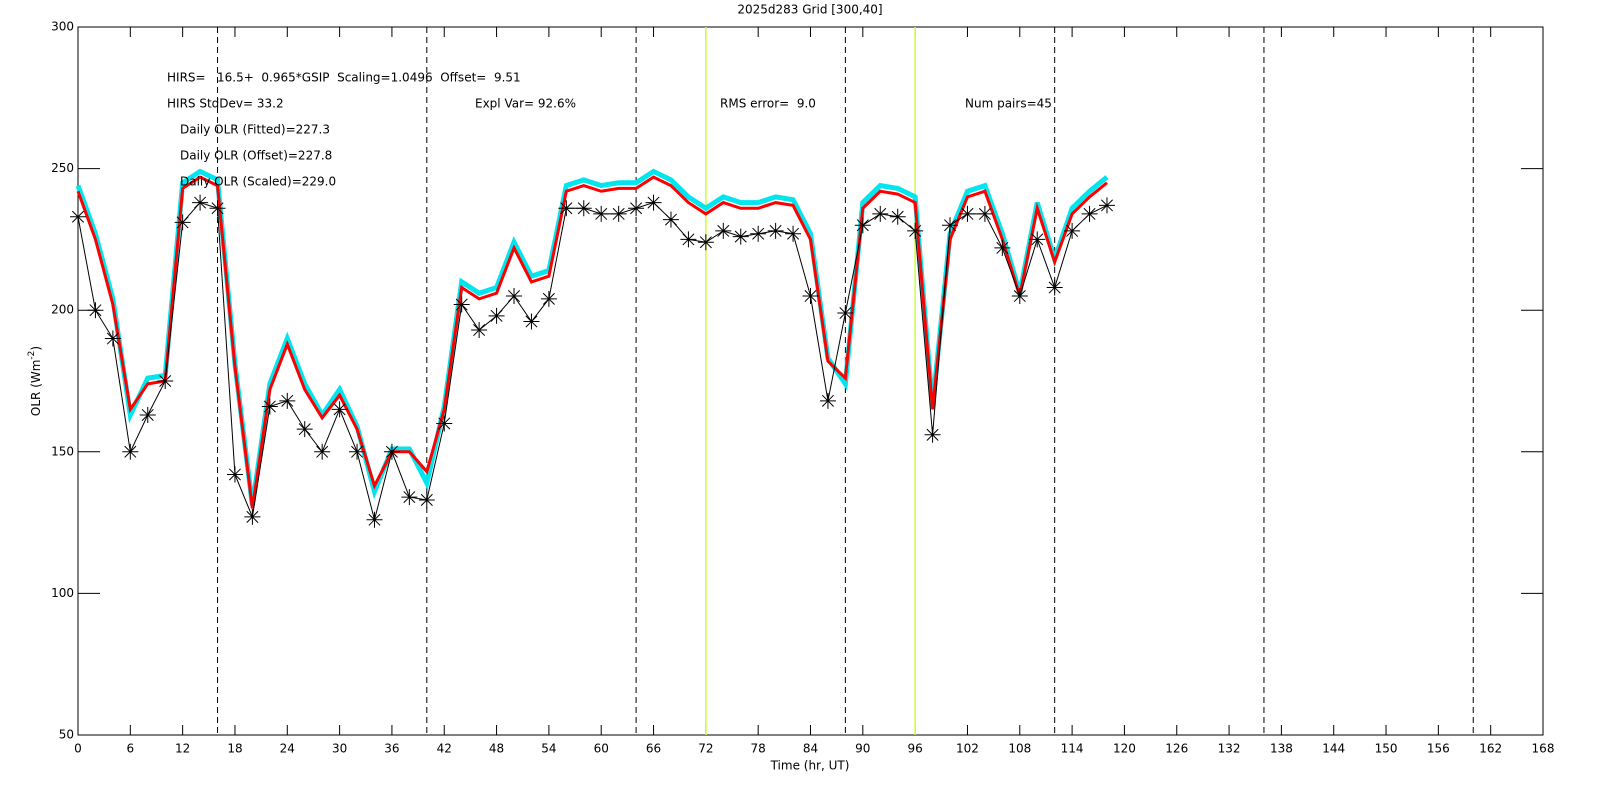 The width and height of the screenshot is (1600, 800). Describe the element at coordinates (1229, 749) in the screenshot. I see `x-tick-label: 132` at that location.